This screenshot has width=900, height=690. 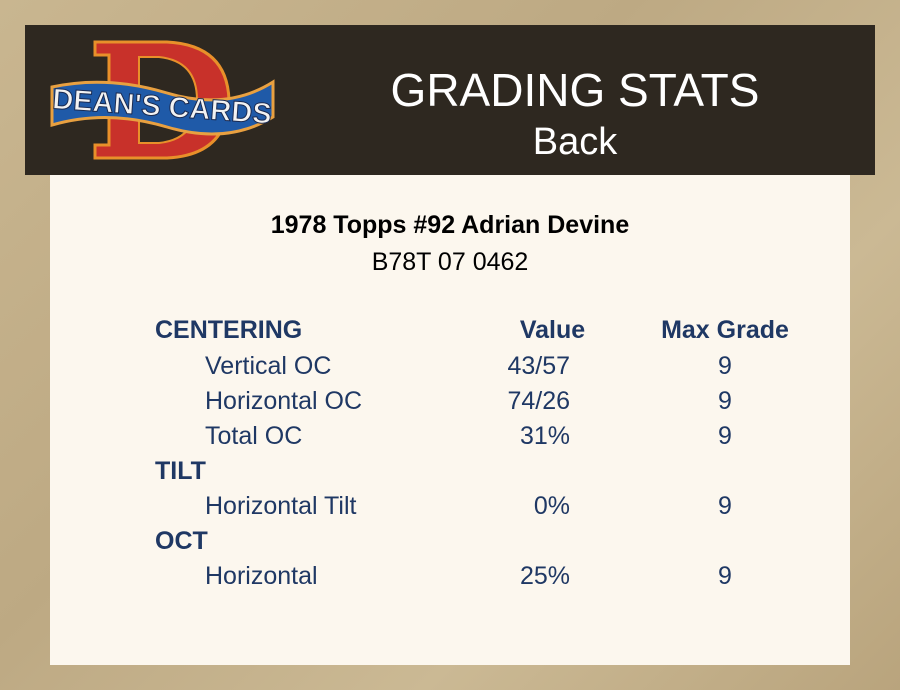 I want to click on row-label: Vertical OC, so click(x=268, y=366).